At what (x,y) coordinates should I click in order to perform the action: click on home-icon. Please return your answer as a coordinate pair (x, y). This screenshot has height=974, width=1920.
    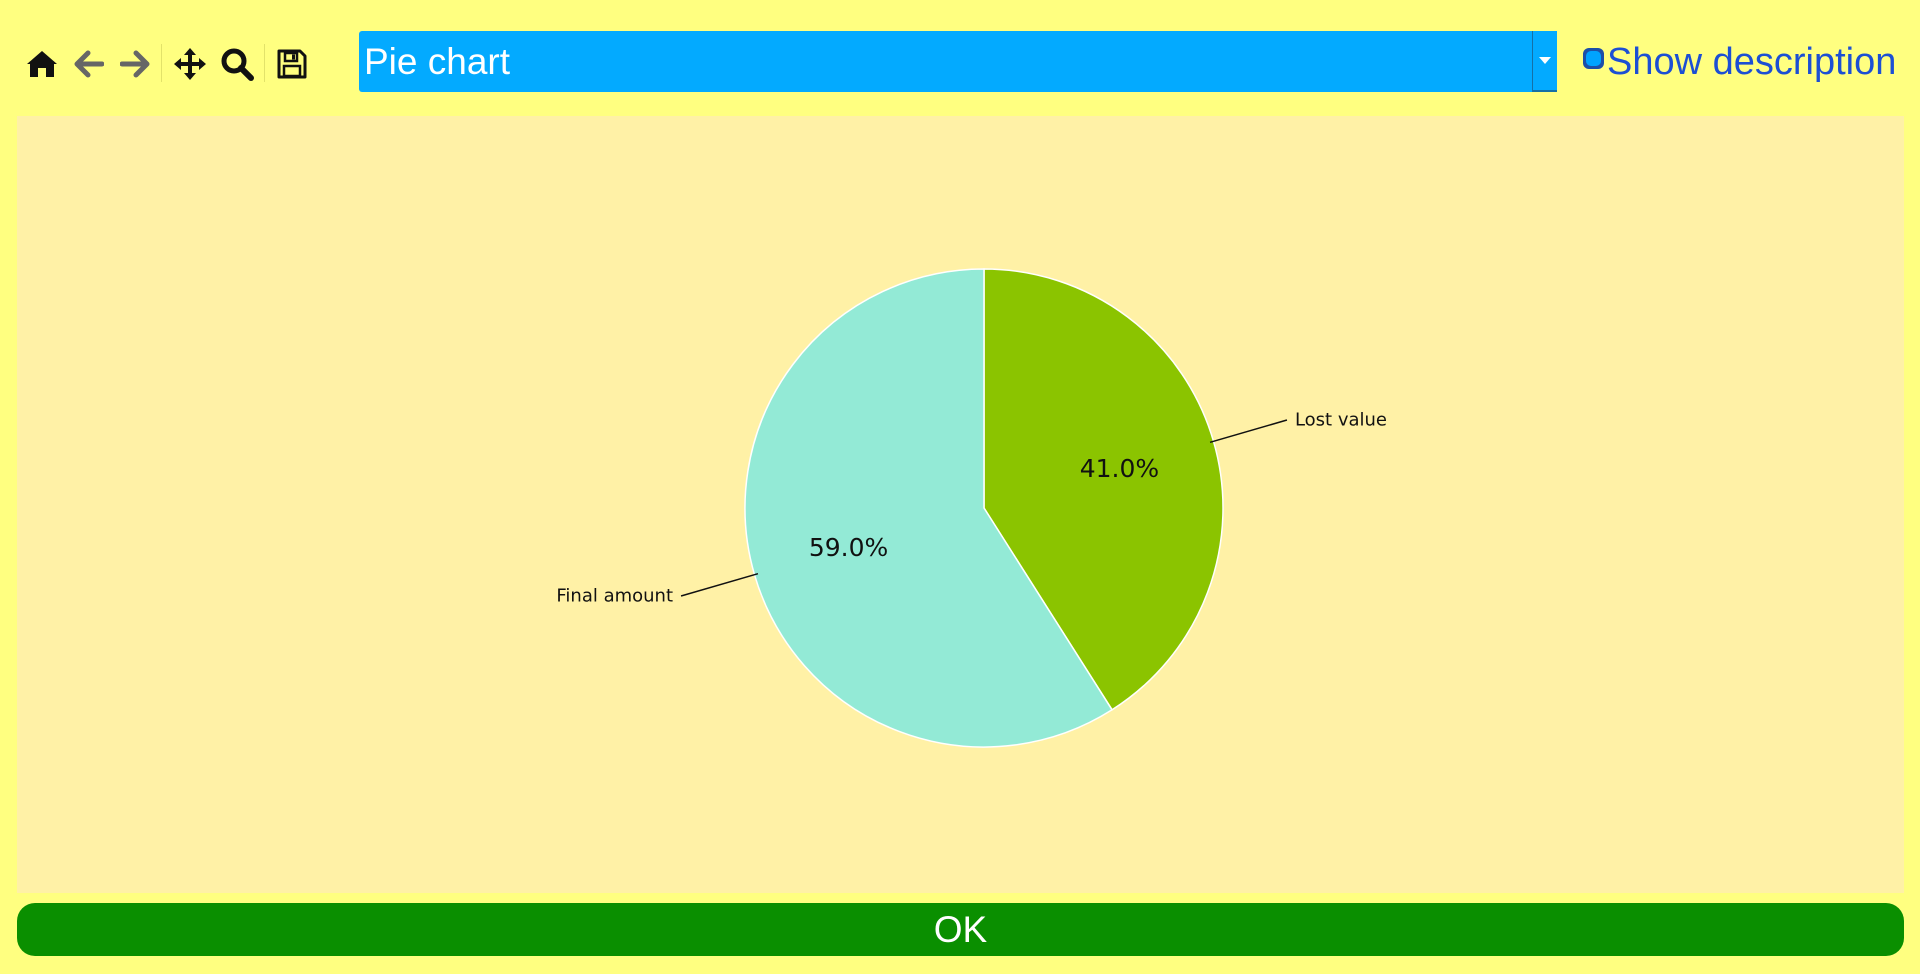
    Looking at the image, I should click on (42, 64).